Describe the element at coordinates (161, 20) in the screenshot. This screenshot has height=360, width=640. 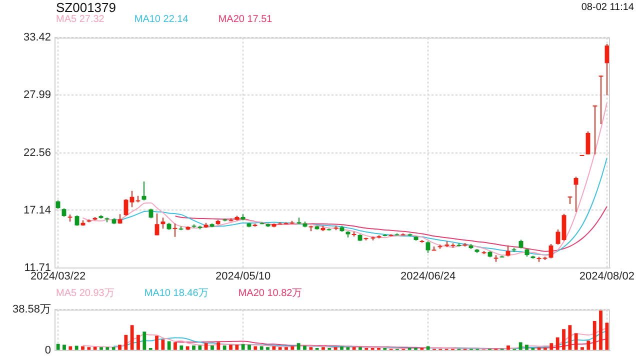
I see `text: MA10 22.14` at that location.